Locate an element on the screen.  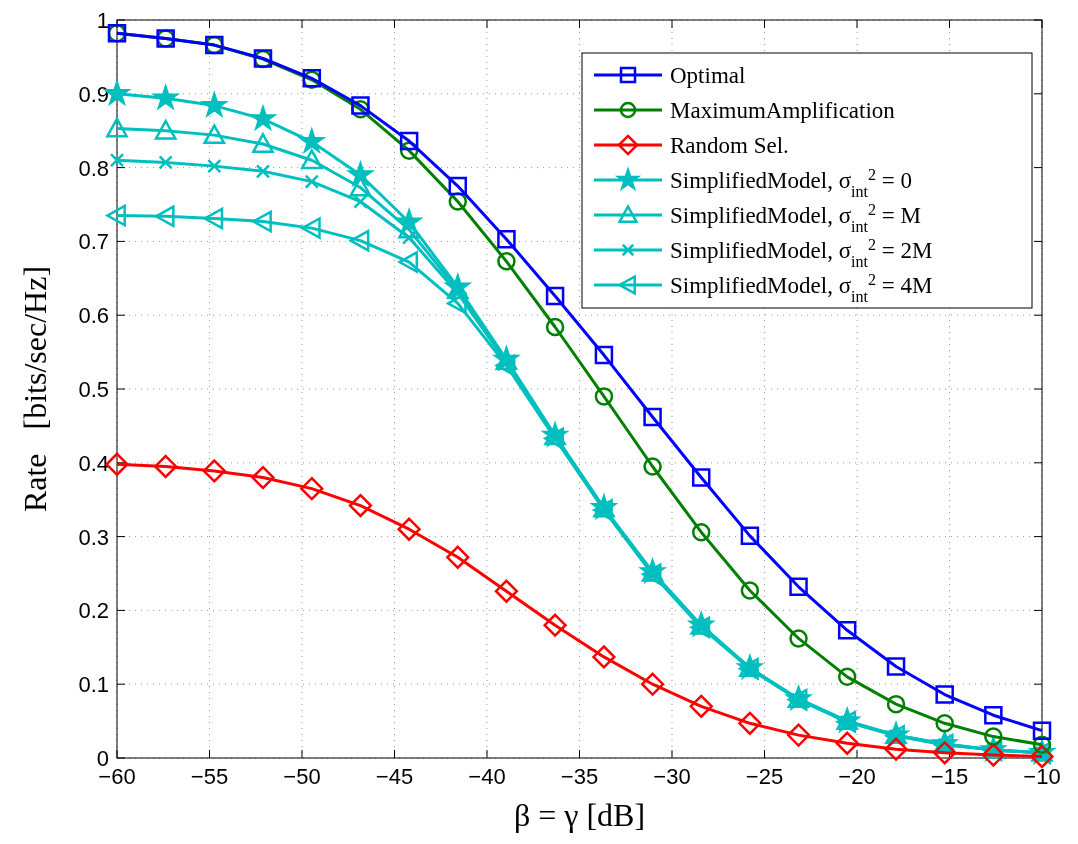
x-tick-label: −30 is located at coordinates (672, 776).